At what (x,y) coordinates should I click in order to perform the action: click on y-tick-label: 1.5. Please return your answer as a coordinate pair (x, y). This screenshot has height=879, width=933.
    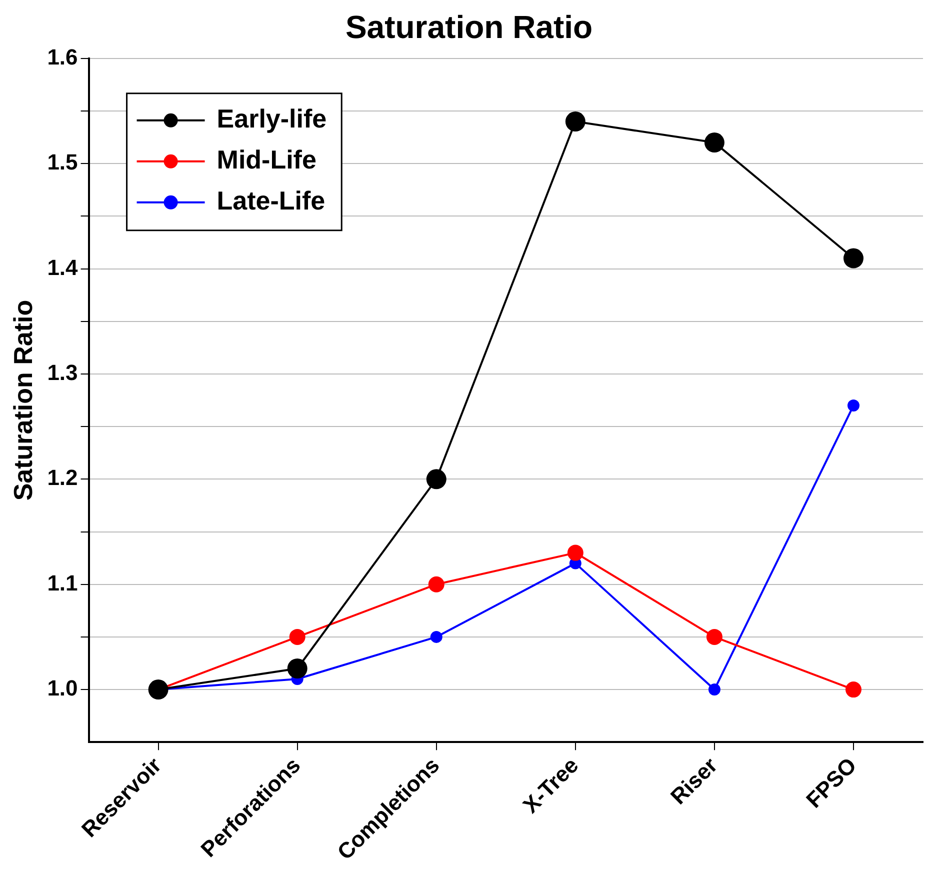
    Looking at the image, I should click on (62, 162).